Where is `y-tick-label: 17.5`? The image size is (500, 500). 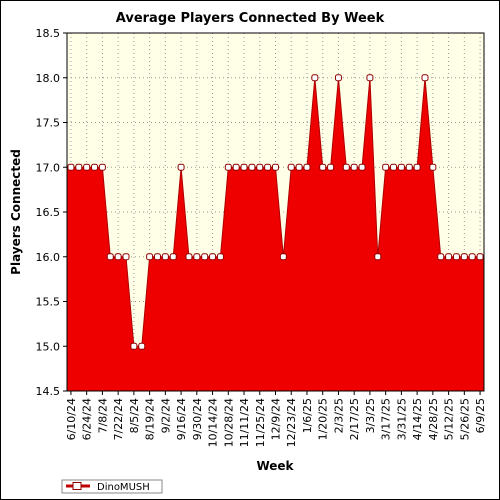
y-tick-label: 17.5 is located at coordinates (48, 123).